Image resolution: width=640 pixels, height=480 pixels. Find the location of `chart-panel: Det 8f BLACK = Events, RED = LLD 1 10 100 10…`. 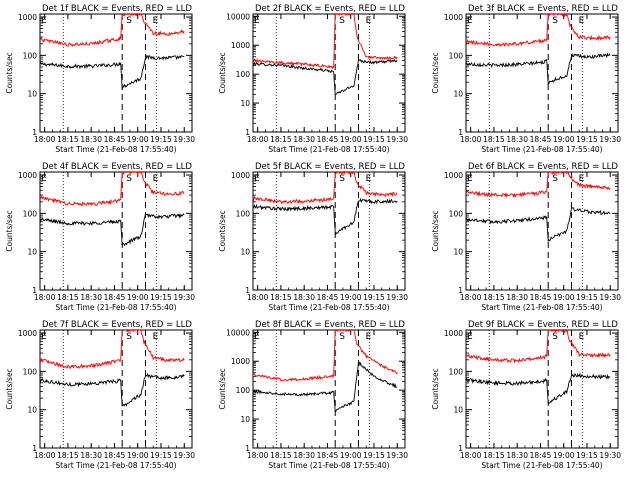

chart-panel: Det 8f BLACK = Events, RED = LLD 1 10 100 10… is located at coordinates (313, 395).